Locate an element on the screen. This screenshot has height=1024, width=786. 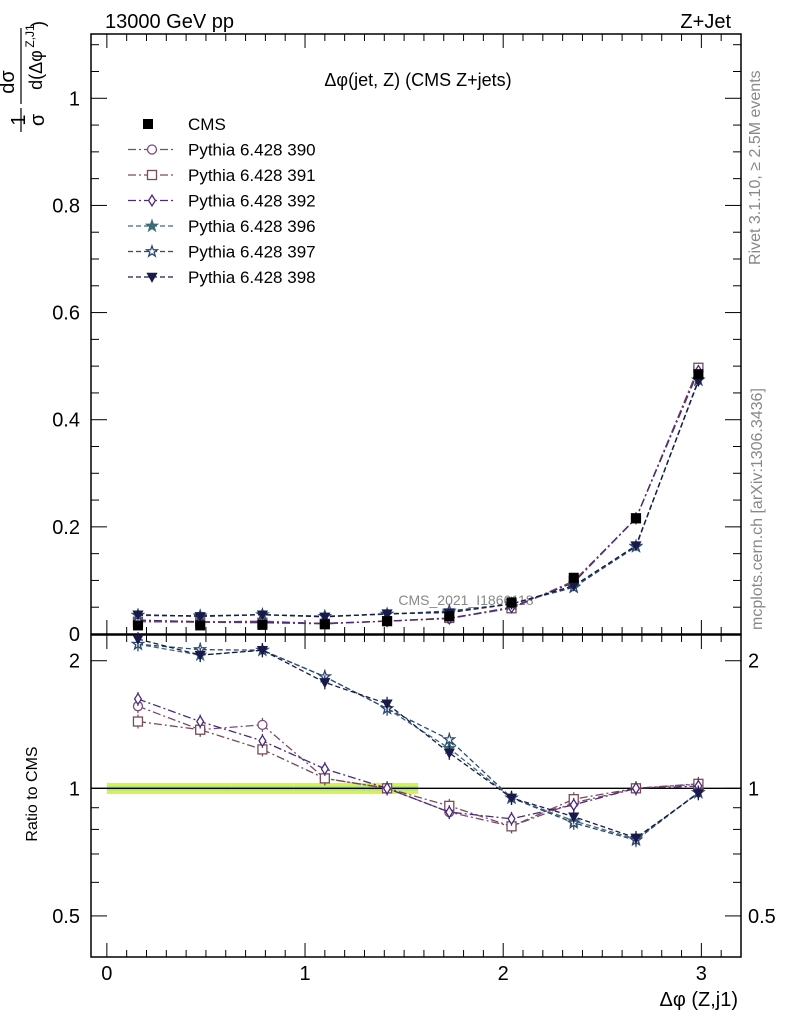
svg-text: d(Δφ is located at coordinates (36, 70).